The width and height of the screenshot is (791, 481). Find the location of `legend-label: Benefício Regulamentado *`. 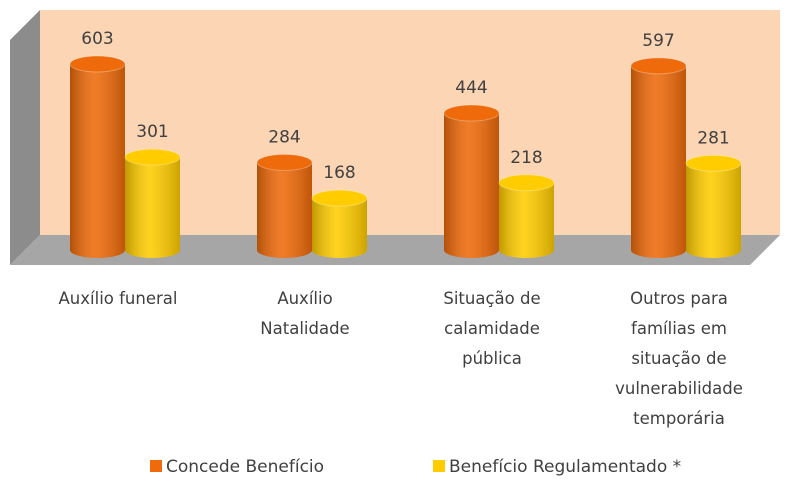

legend-label: Benefício Regulamentado * is located at coordinates (565, 467).